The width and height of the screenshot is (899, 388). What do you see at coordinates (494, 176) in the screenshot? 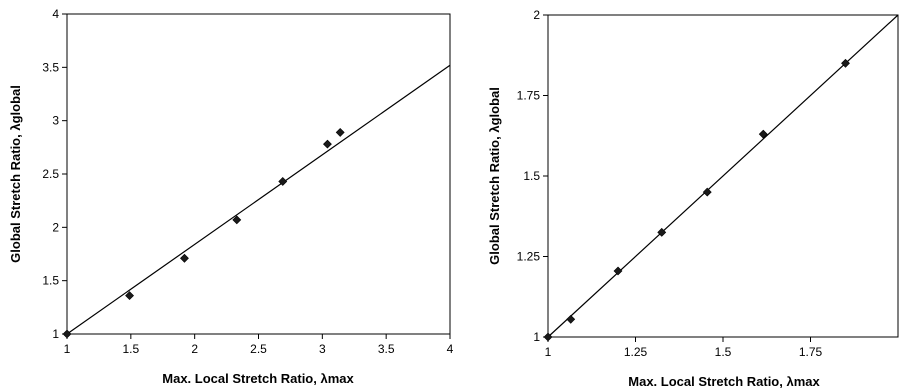
I see `y-axis-title-right: Global Stretch Ratio, λglobal` at bounding box center [494, 176].